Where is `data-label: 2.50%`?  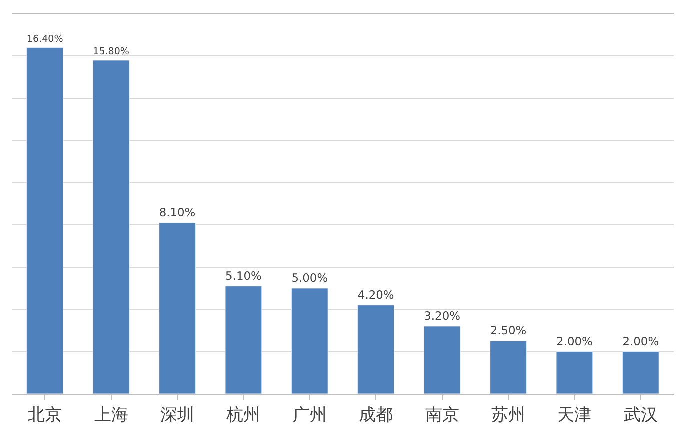
data-label: 2.50% is located at coordinates (508, 331).